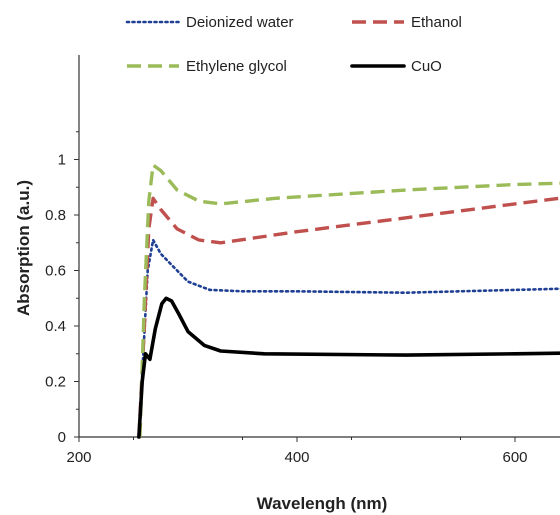  Describe the element at coordinates (293, 44) in the screenshot. I see `legend: Deionized water Ethanol Ethylene glycol CuO` at that location.